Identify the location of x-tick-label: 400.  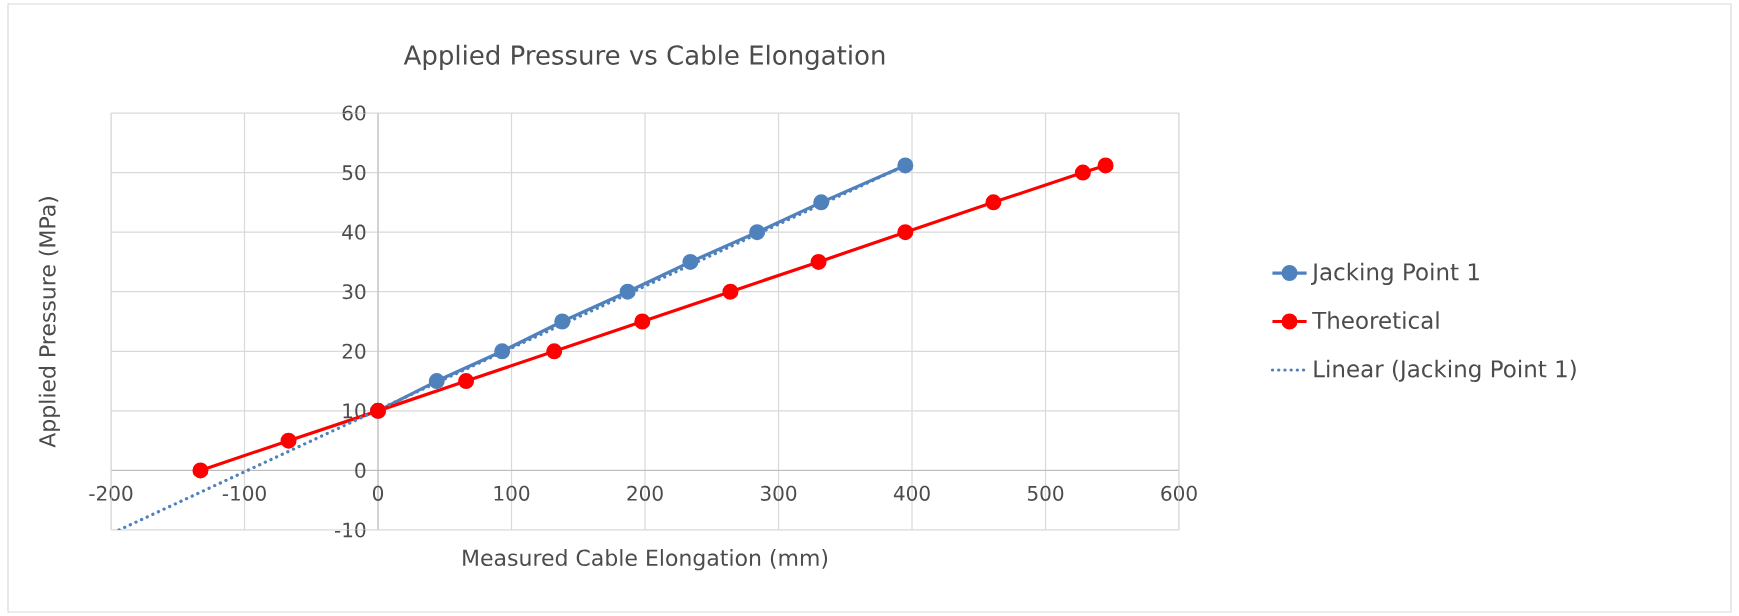
(911, 493).